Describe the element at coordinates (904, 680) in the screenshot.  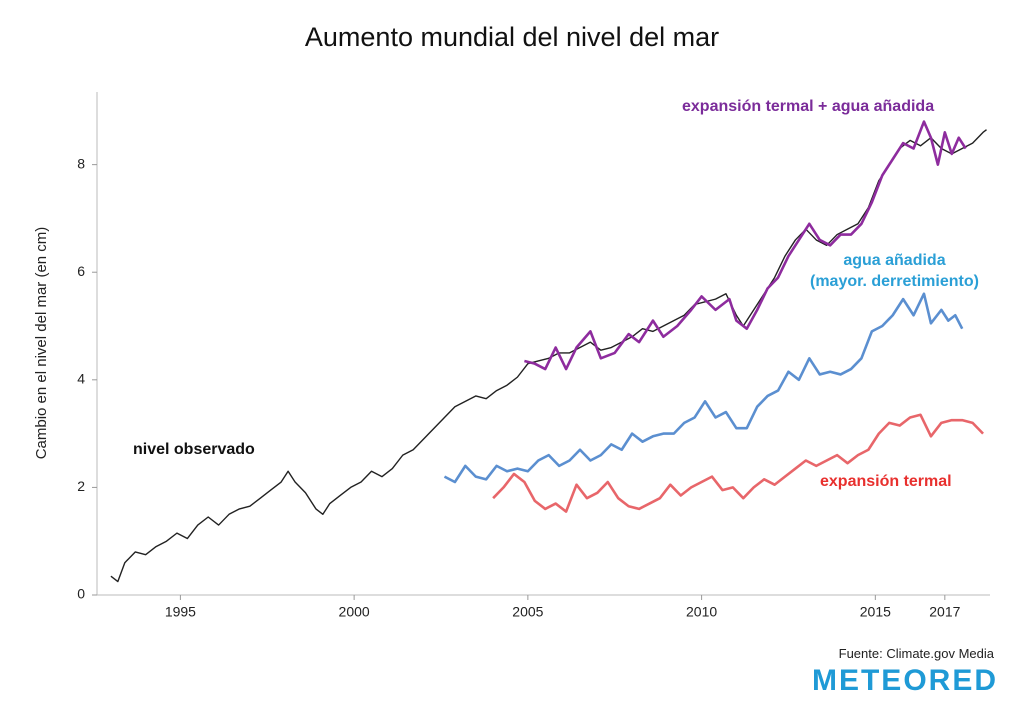
I see `logo: METEORED` at that location.